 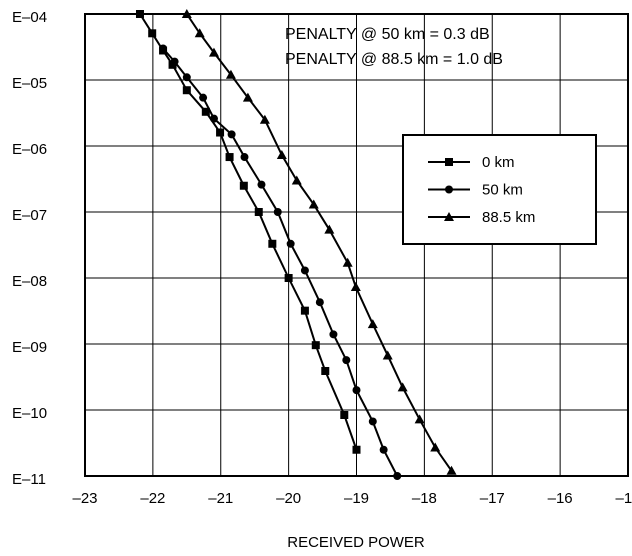 I want to click on x-tick-label: –23, so click(x=84, y=498).